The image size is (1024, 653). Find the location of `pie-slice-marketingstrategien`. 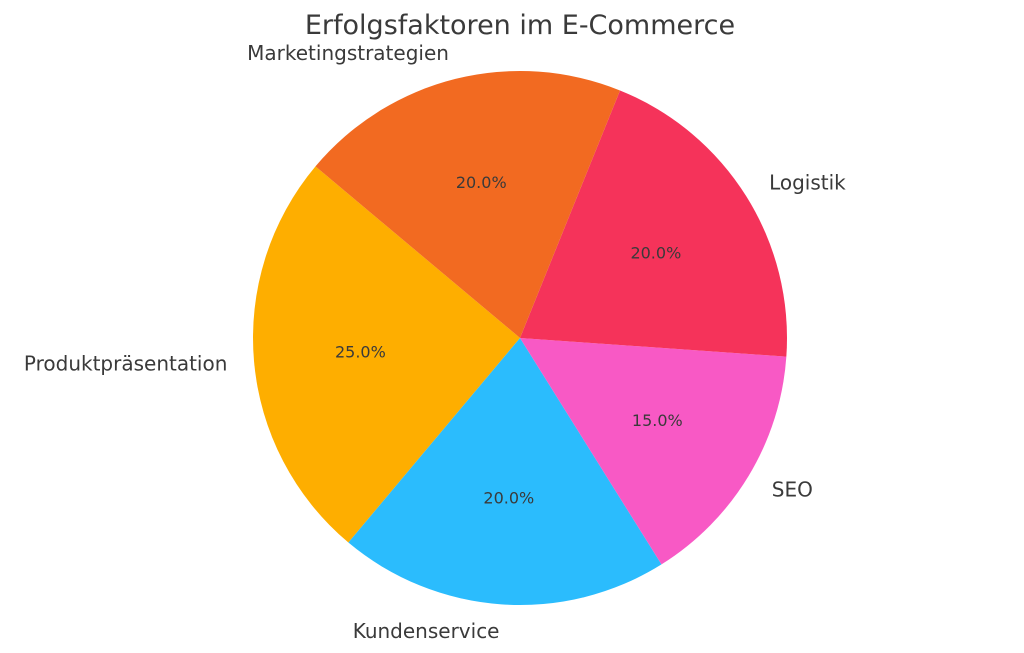

pie-slice-marketingstrategien is located at coordinates (468, 205).